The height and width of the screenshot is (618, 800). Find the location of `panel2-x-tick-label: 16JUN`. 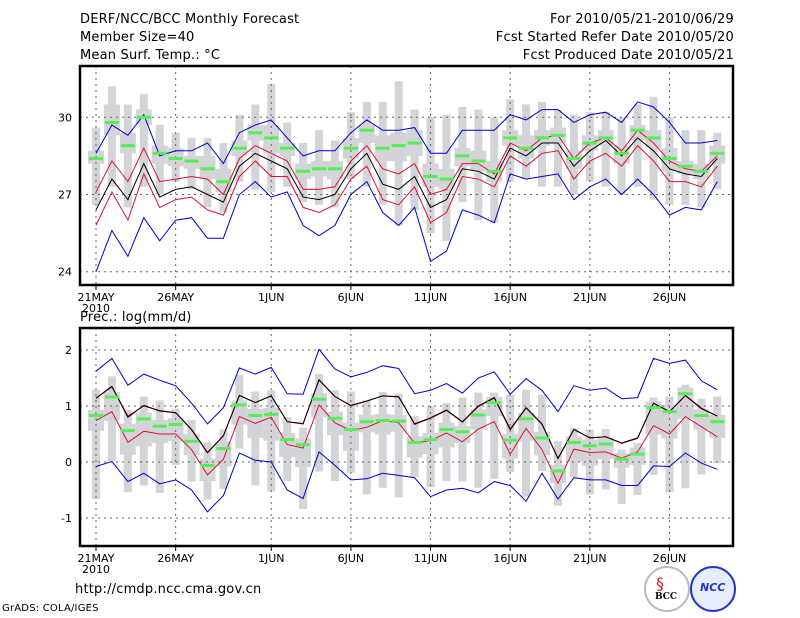

panel2-x-tick-label: 16JUN is located at coordinates (510, 558).